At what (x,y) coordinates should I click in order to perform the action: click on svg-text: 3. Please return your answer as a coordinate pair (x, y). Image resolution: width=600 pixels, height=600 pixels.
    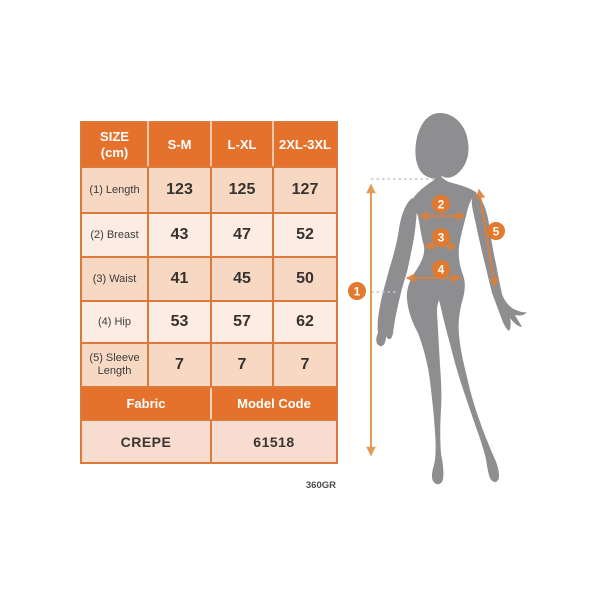
    Looking at the image, I should click on (441, 238).